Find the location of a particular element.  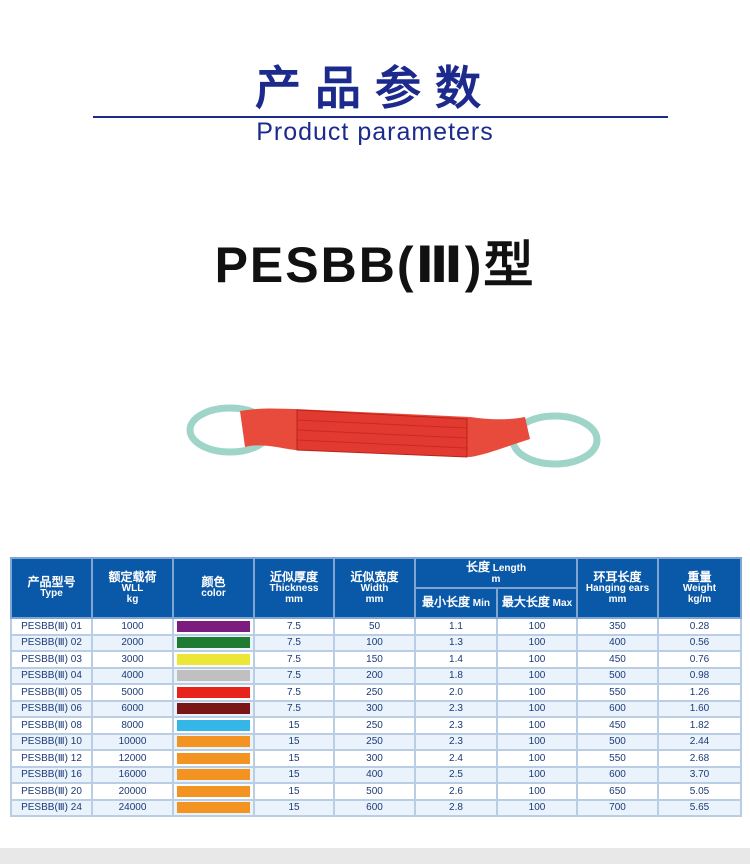

table-cell: 1.4 is located at coordinates (456, 659).